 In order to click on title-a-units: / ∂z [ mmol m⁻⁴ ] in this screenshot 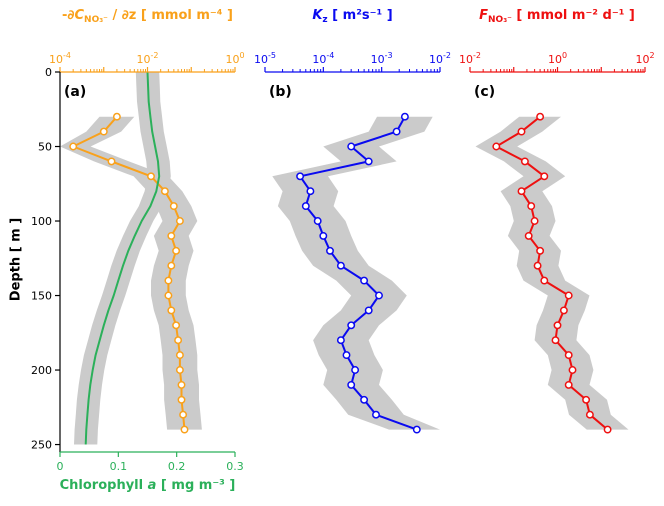, I will do `click(170, 15)`.